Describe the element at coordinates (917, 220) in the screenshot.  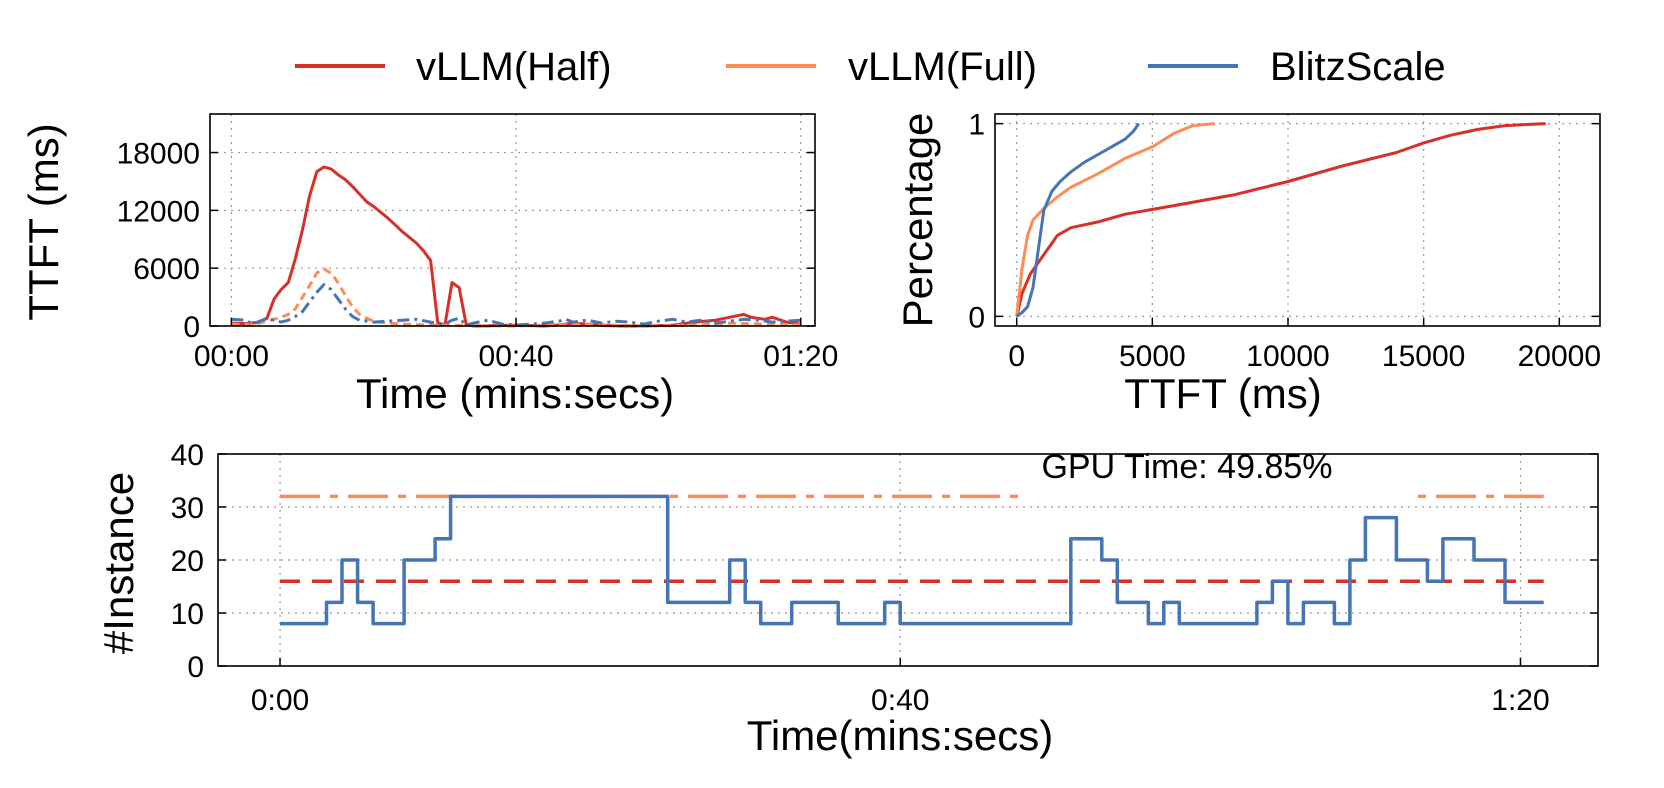
I see `cdf-y-label: Percentage` at that location.